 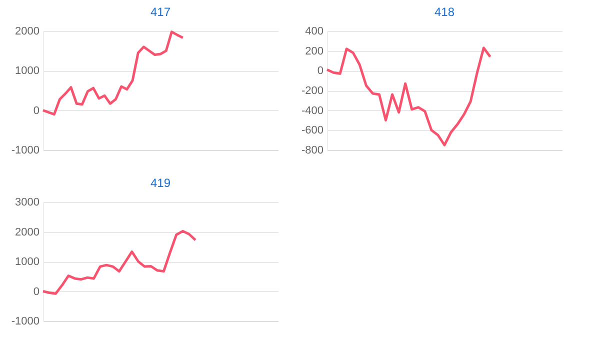 What do you see at coordinates (312, 91) in the screenshot?
I see `y-tick-label: -200` at bounding box center [312, 91].